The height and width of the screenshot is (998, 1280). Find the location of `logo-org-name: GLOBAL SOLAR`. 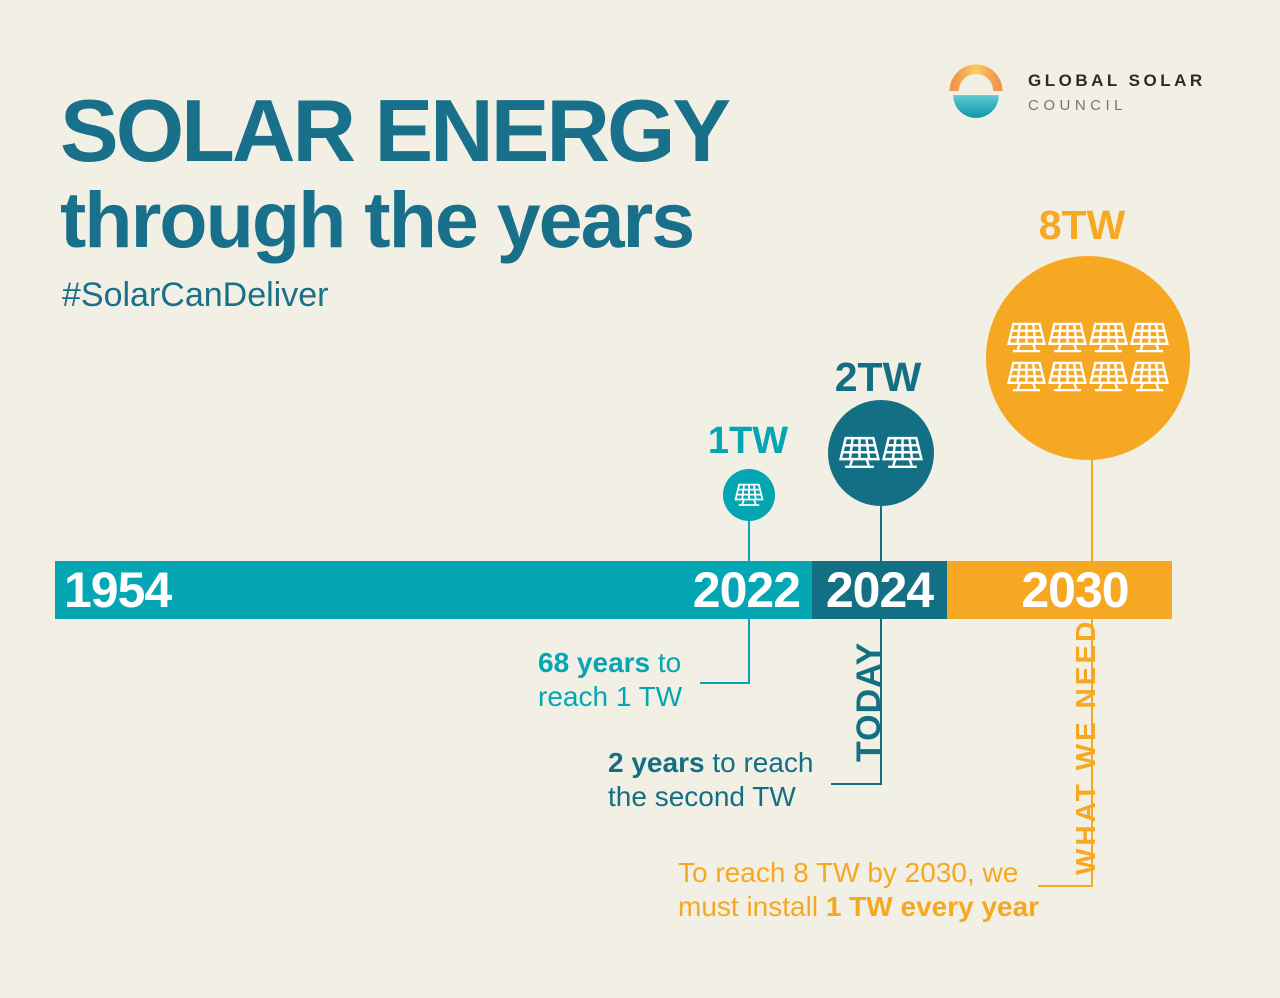

logo-org-name: GLOBAL SOLAR is located at coordinates (1117, 80).